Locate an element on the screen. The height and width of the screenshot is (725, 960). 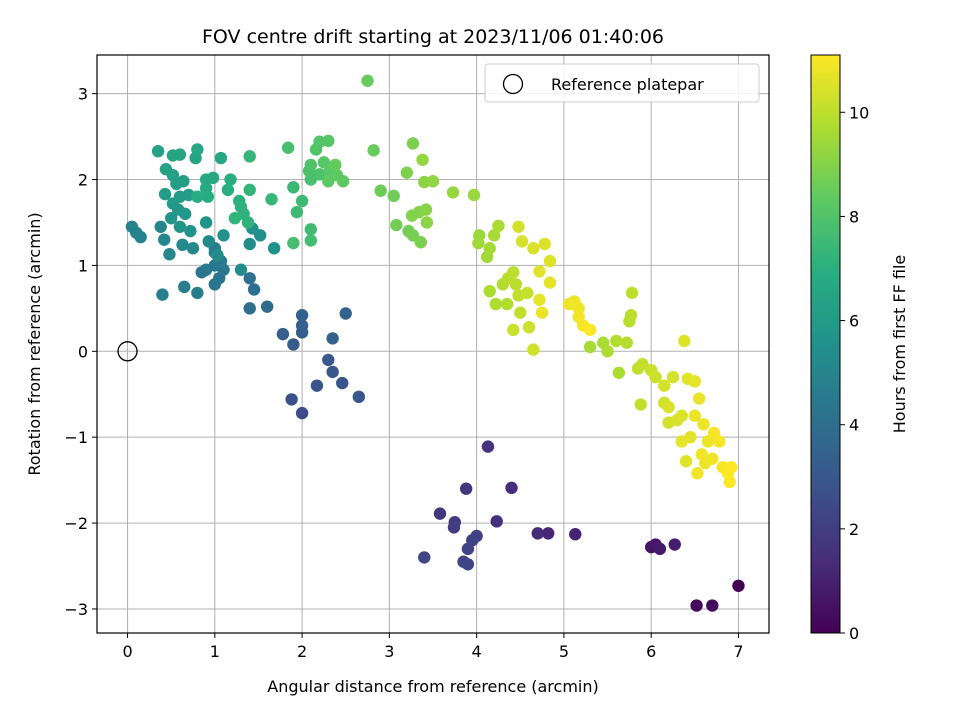
x-tick-label: 7 is located at coordinates (738, 651).